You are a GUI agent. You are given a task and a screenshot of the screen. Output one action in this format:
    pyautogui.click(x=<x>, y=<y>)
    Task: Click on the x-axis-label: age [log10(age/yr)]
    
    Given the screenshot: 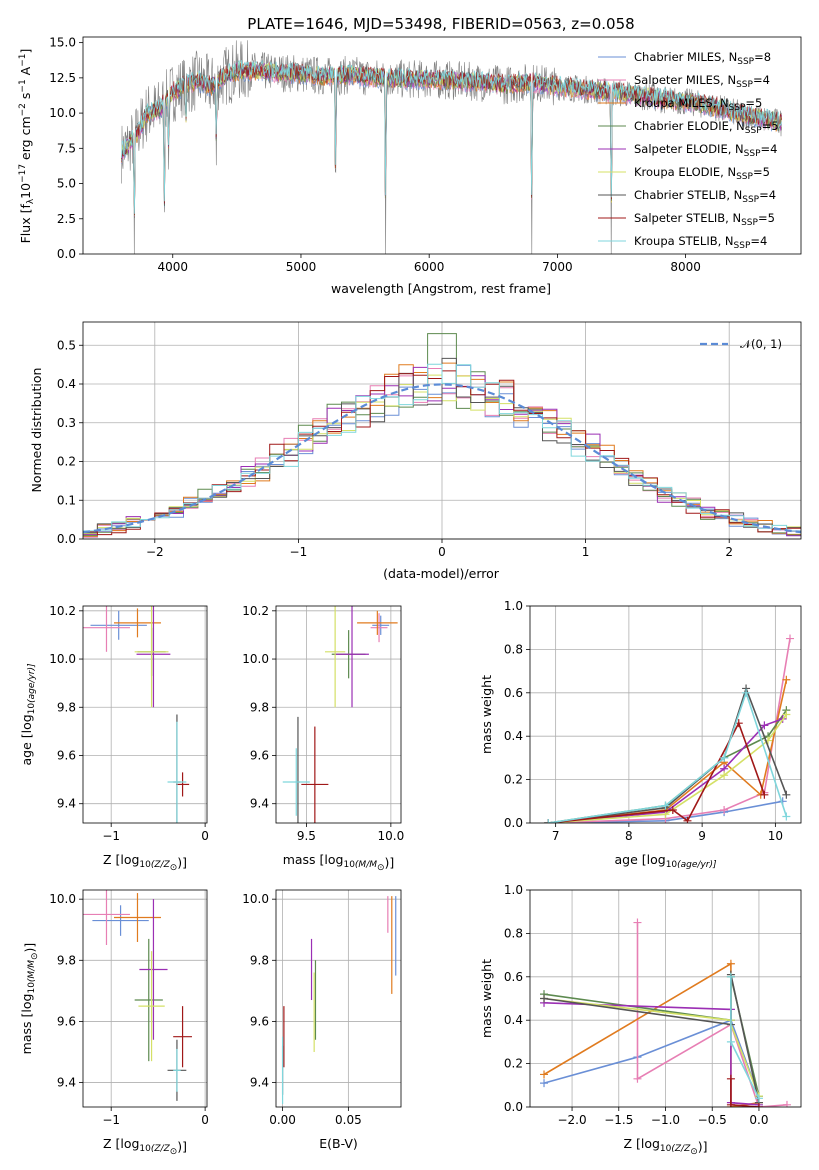 What is the action you would take?
    pyautogui.click(x=665, y=861)
    